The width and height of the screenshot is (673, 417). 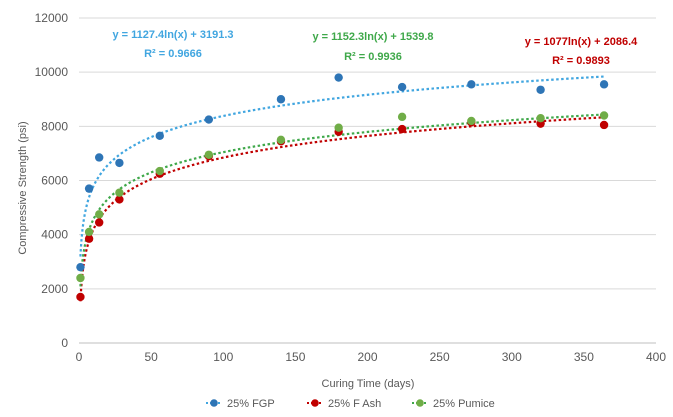 What do you see at coordinates (52, 72) in the screenshot?
I see `y-tick-label: 10000` at bounding box center [52, 72].